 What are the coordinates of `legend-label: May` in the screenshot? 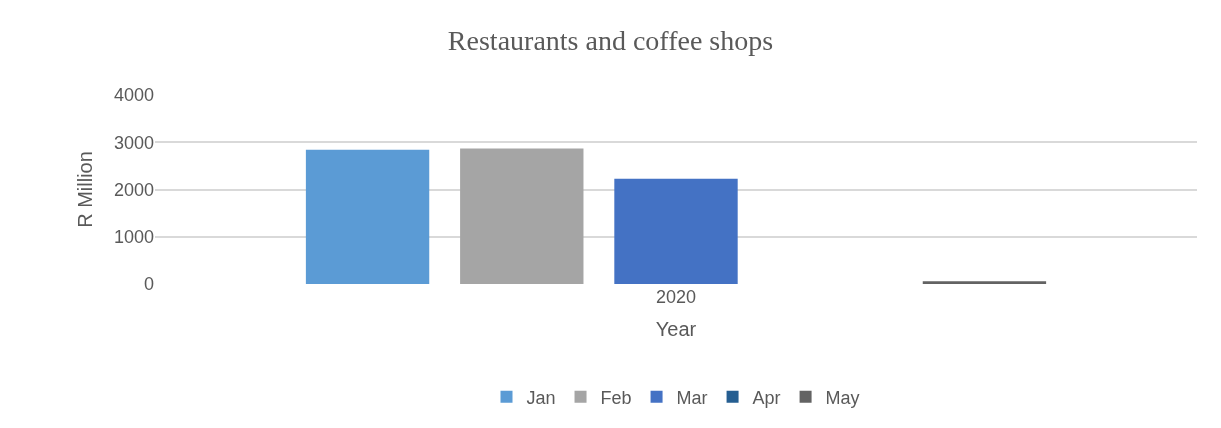 It's located at (842, 397).